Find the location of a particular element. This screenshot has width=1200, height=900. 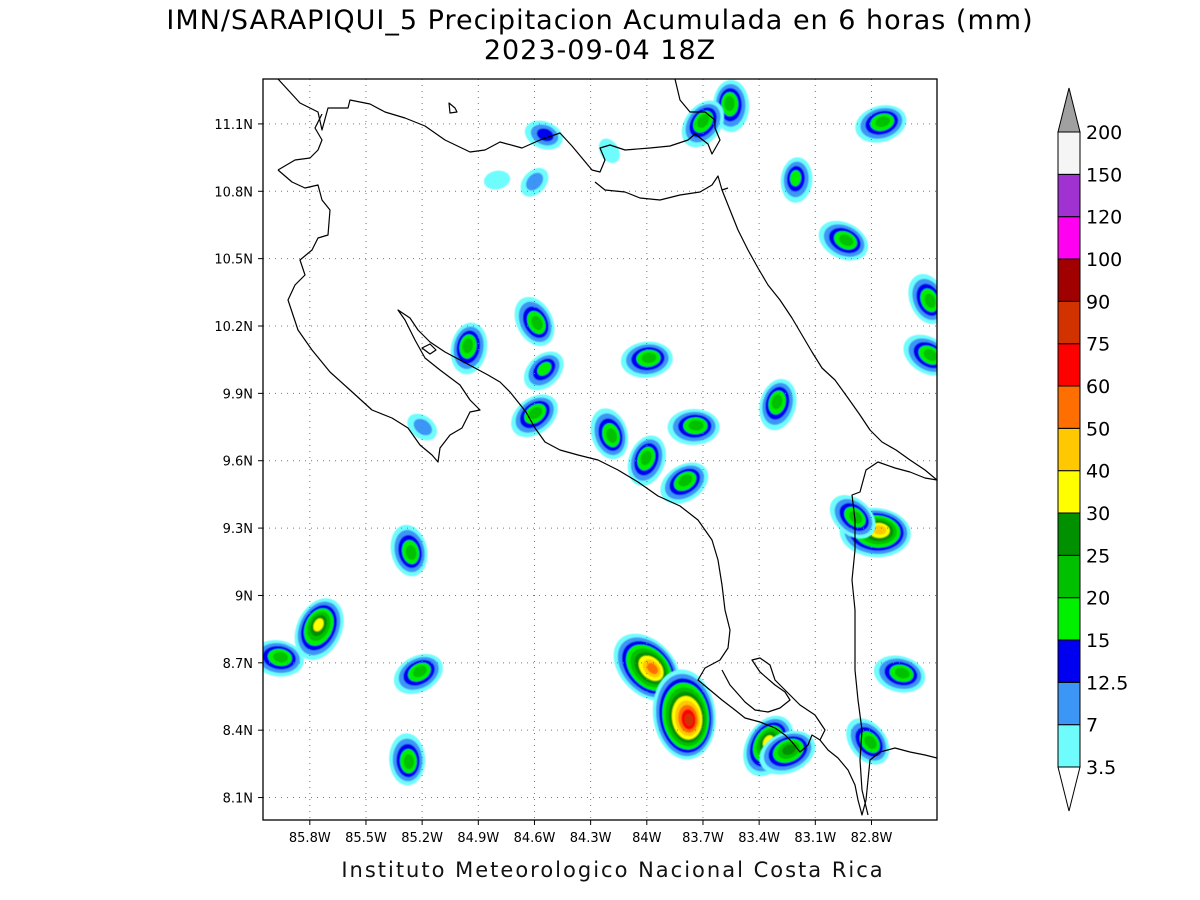

lon-tick-label: 85.2W is located at coordinates (422, 838).